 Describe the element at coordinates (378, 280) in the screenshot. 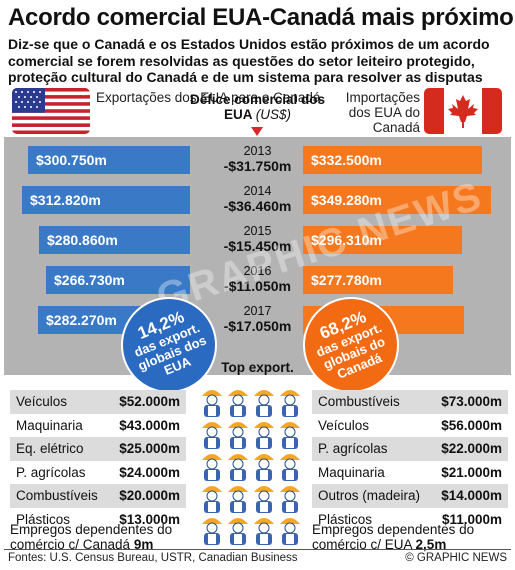

I see `us-import-bar: $277.780m` at that location.